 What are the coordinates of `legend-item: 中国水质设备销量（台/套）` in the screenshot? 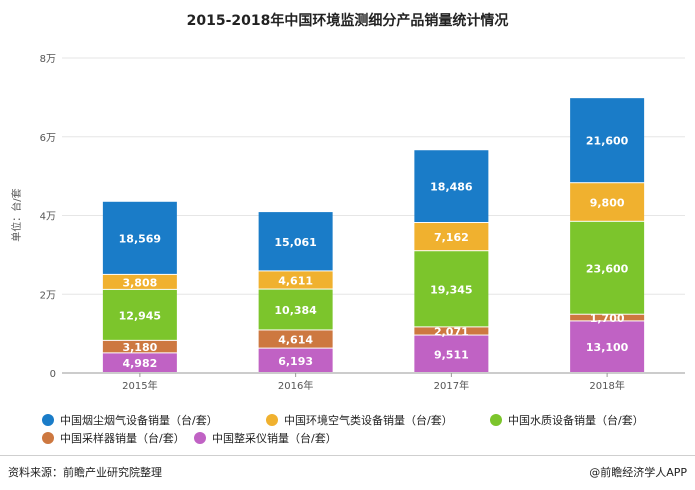 It's located at (567, 420).